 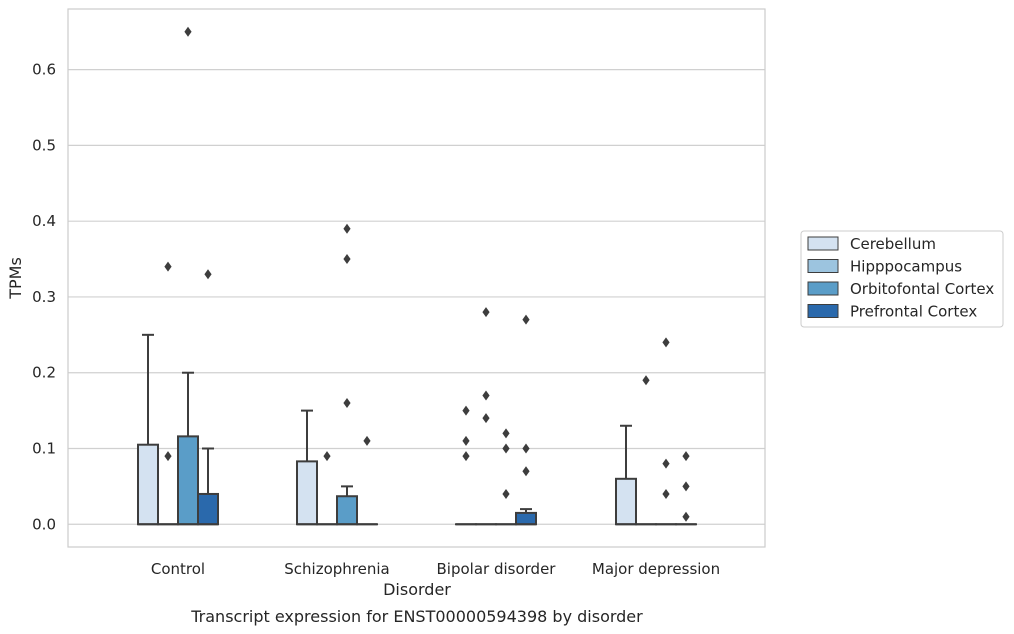 I want to click on legend-label: Hipppocampus, so click(x=906, y=267).